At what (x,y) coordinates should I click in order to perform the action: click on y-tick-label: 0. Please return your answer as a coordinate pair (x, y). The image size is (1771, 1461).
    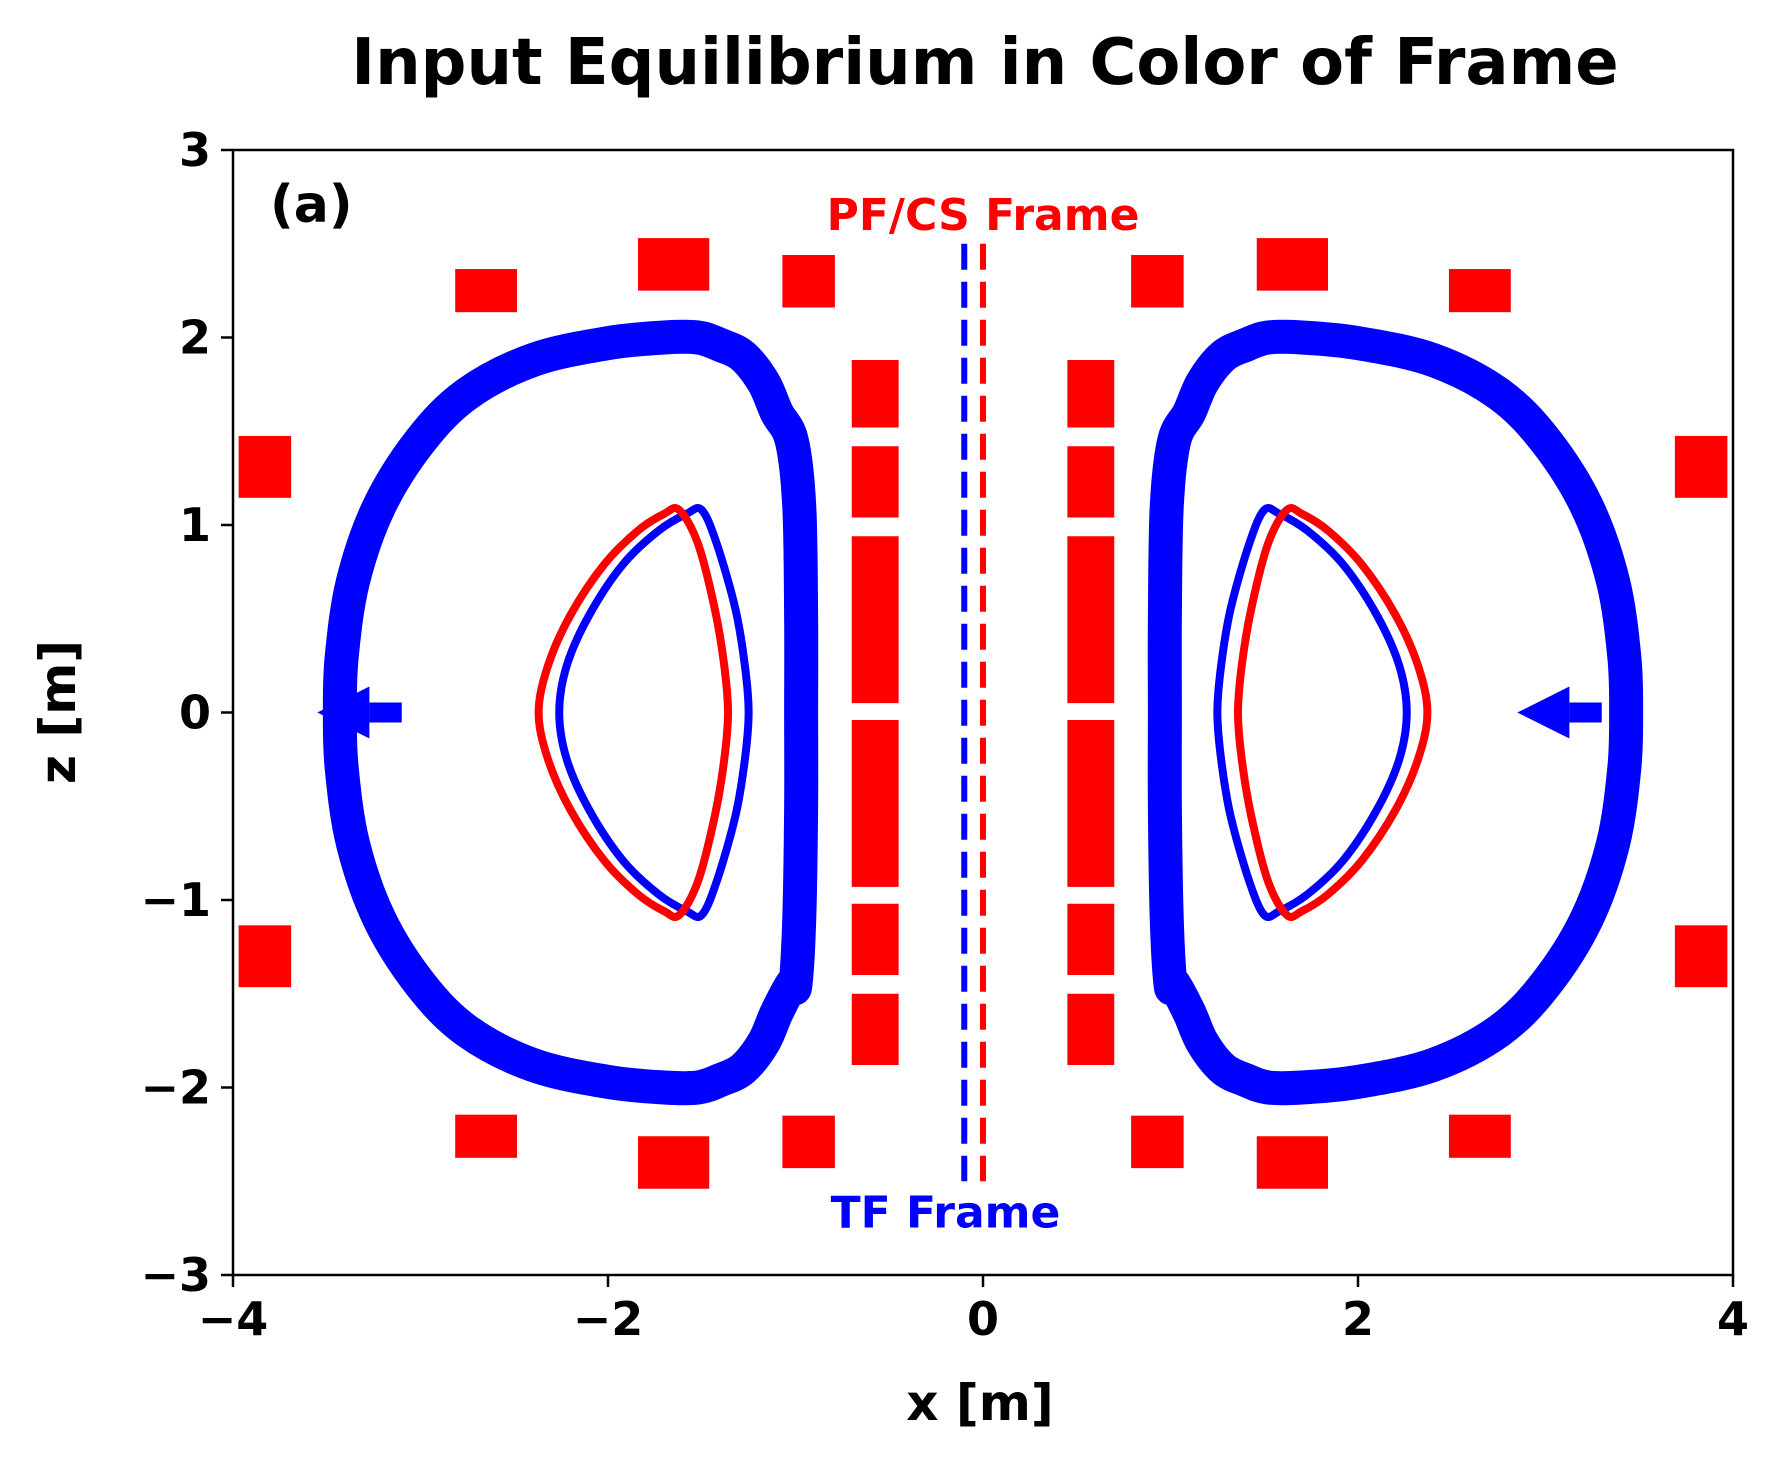
    Looking at the image, I should click on (195, 713).